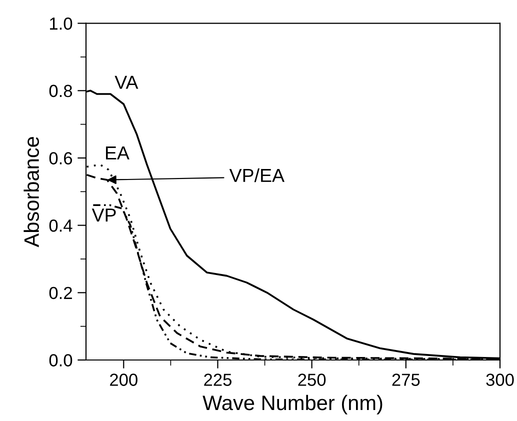  Describe the element at coordinates (118, 153) in the screenshot. I see `annotation: EA` at that location.